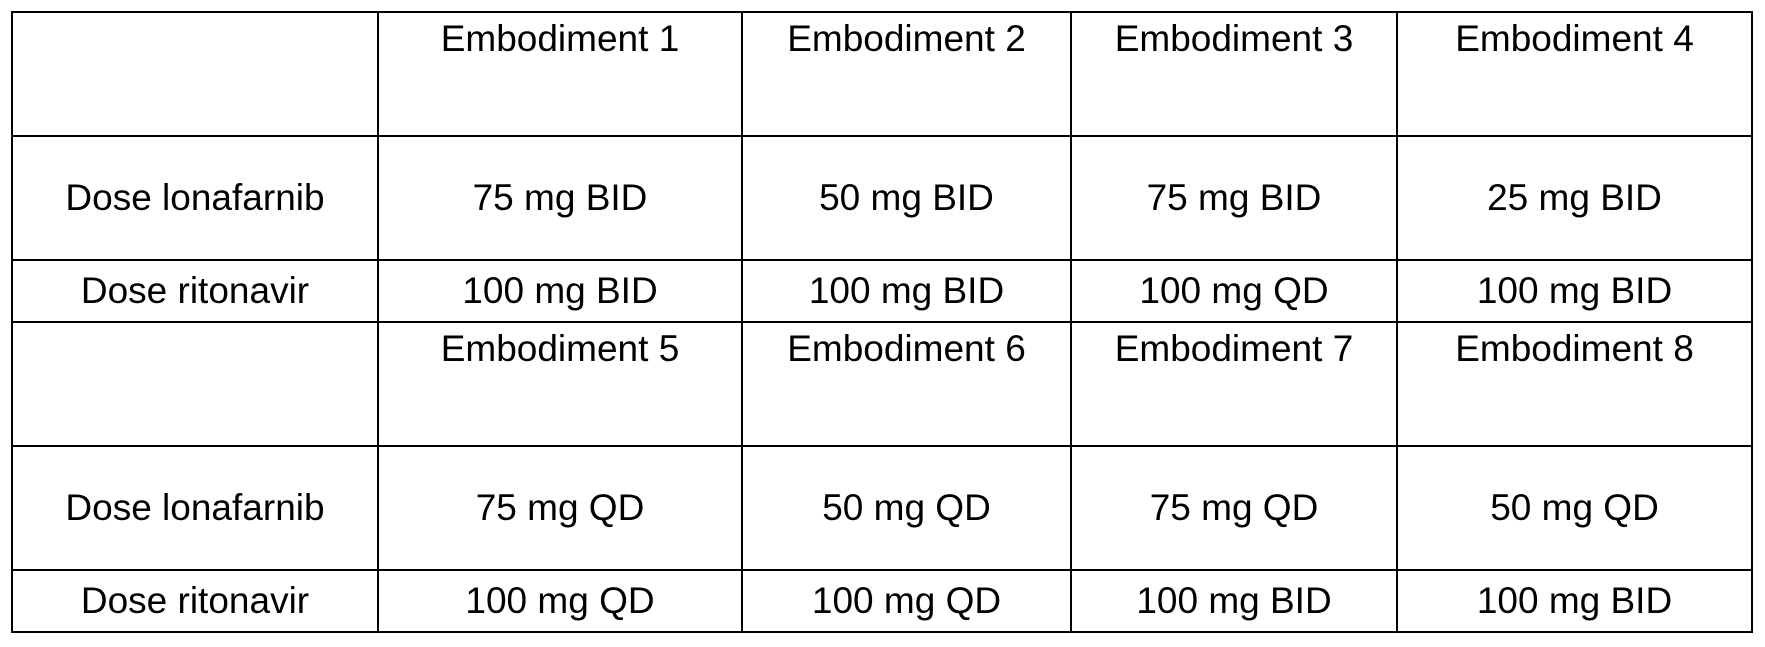 The width and height of the screenshot is (1765, 647). What do you see at coordinates (906, 74) in the screenshot?
I see `header-cell: Embodiment 2` at bounding box center [906, 74].